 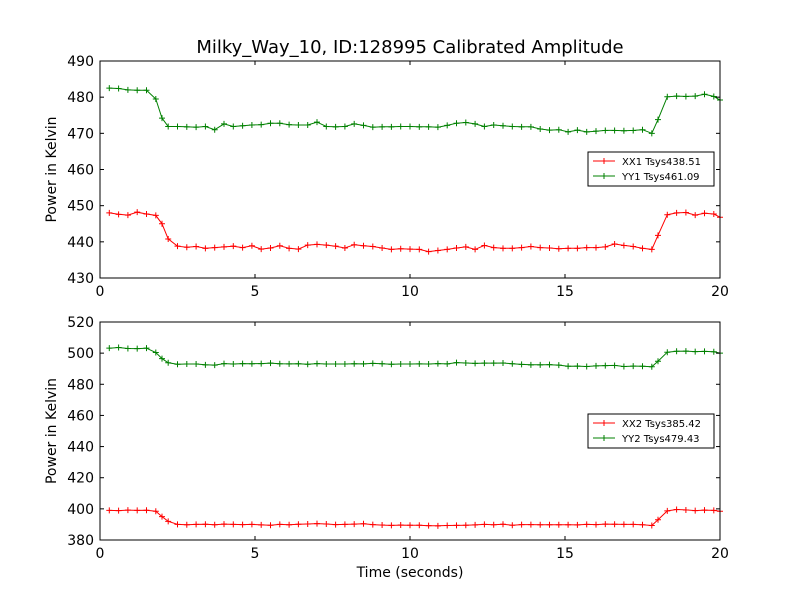 I want to click on bottom-x-tick-label: 20, so click(x=720, y=554).